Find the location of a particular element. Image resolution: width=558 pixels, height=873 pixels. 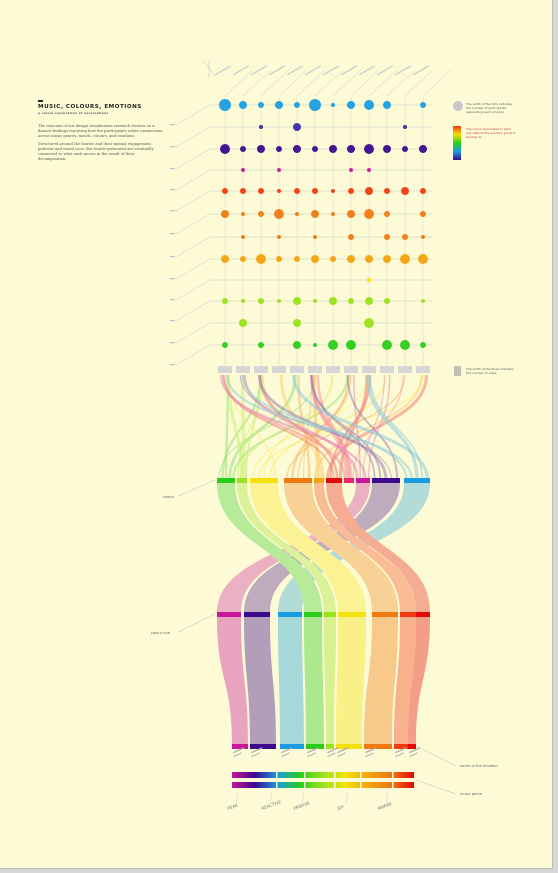

emotion-labels is located at coordinates (327, 752).